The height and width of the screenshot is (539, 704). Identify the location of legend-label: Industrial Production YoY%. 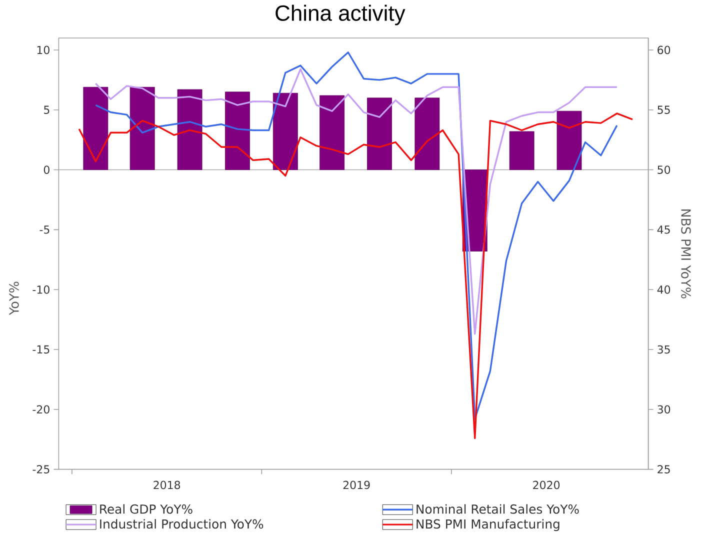
(182, 524).